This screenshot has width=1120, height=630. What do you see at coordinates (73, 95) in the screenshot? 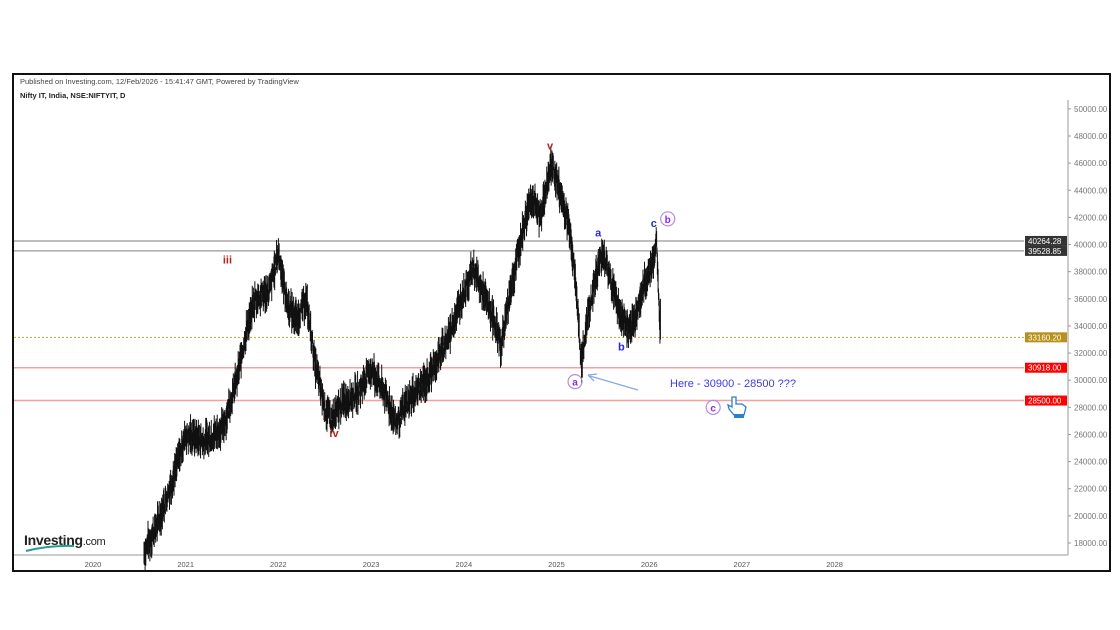
I see `symbol-title: Nifty IT, India, NSE:NIFTYIT, D` at bounding box center [73, 95].